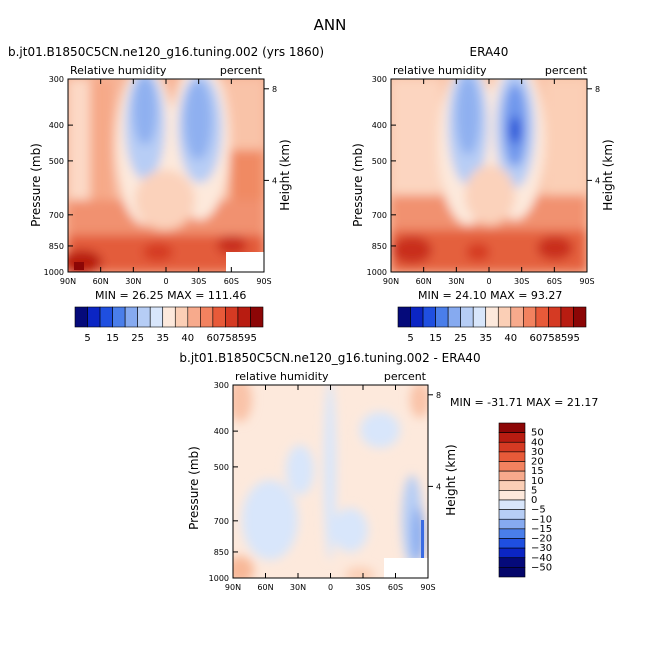 This screenshot has width=661, height=660. I want to click on panel-diff-variable: relative humidity, so click(282, 376).